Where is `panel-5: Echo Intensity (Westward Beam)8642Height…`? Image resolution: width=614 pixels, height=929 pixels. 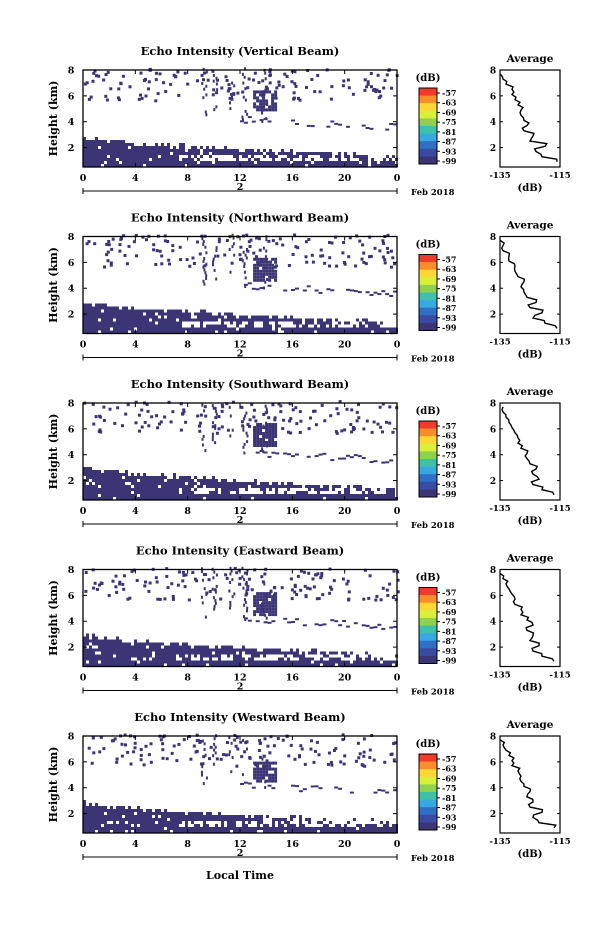 panel-5: Echo Intensity (Westward Beam)8642Height… is located at coordinates (309, 787).